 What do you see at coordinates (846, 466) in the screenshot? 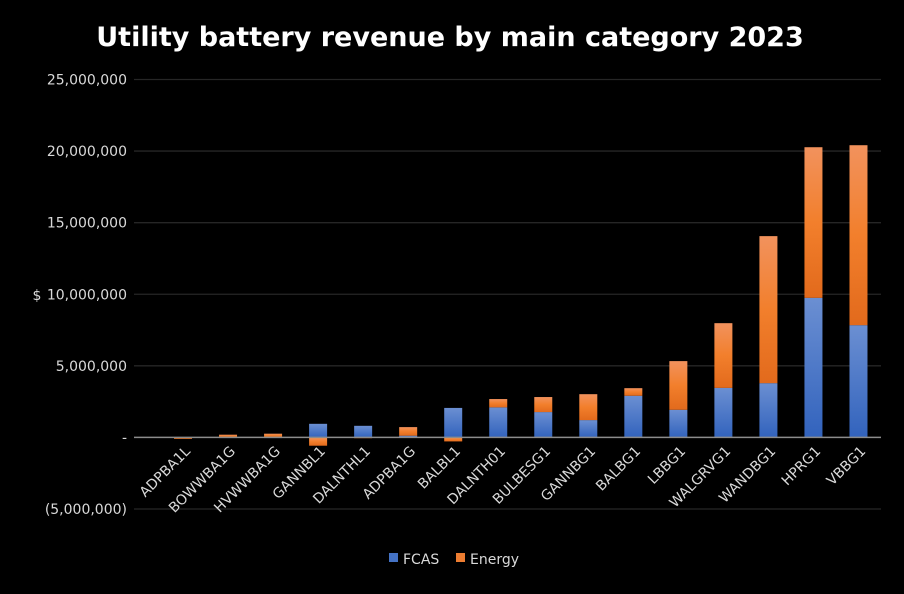
I see `x-tick-label: VBBG1` at bounding box center [846, 466].